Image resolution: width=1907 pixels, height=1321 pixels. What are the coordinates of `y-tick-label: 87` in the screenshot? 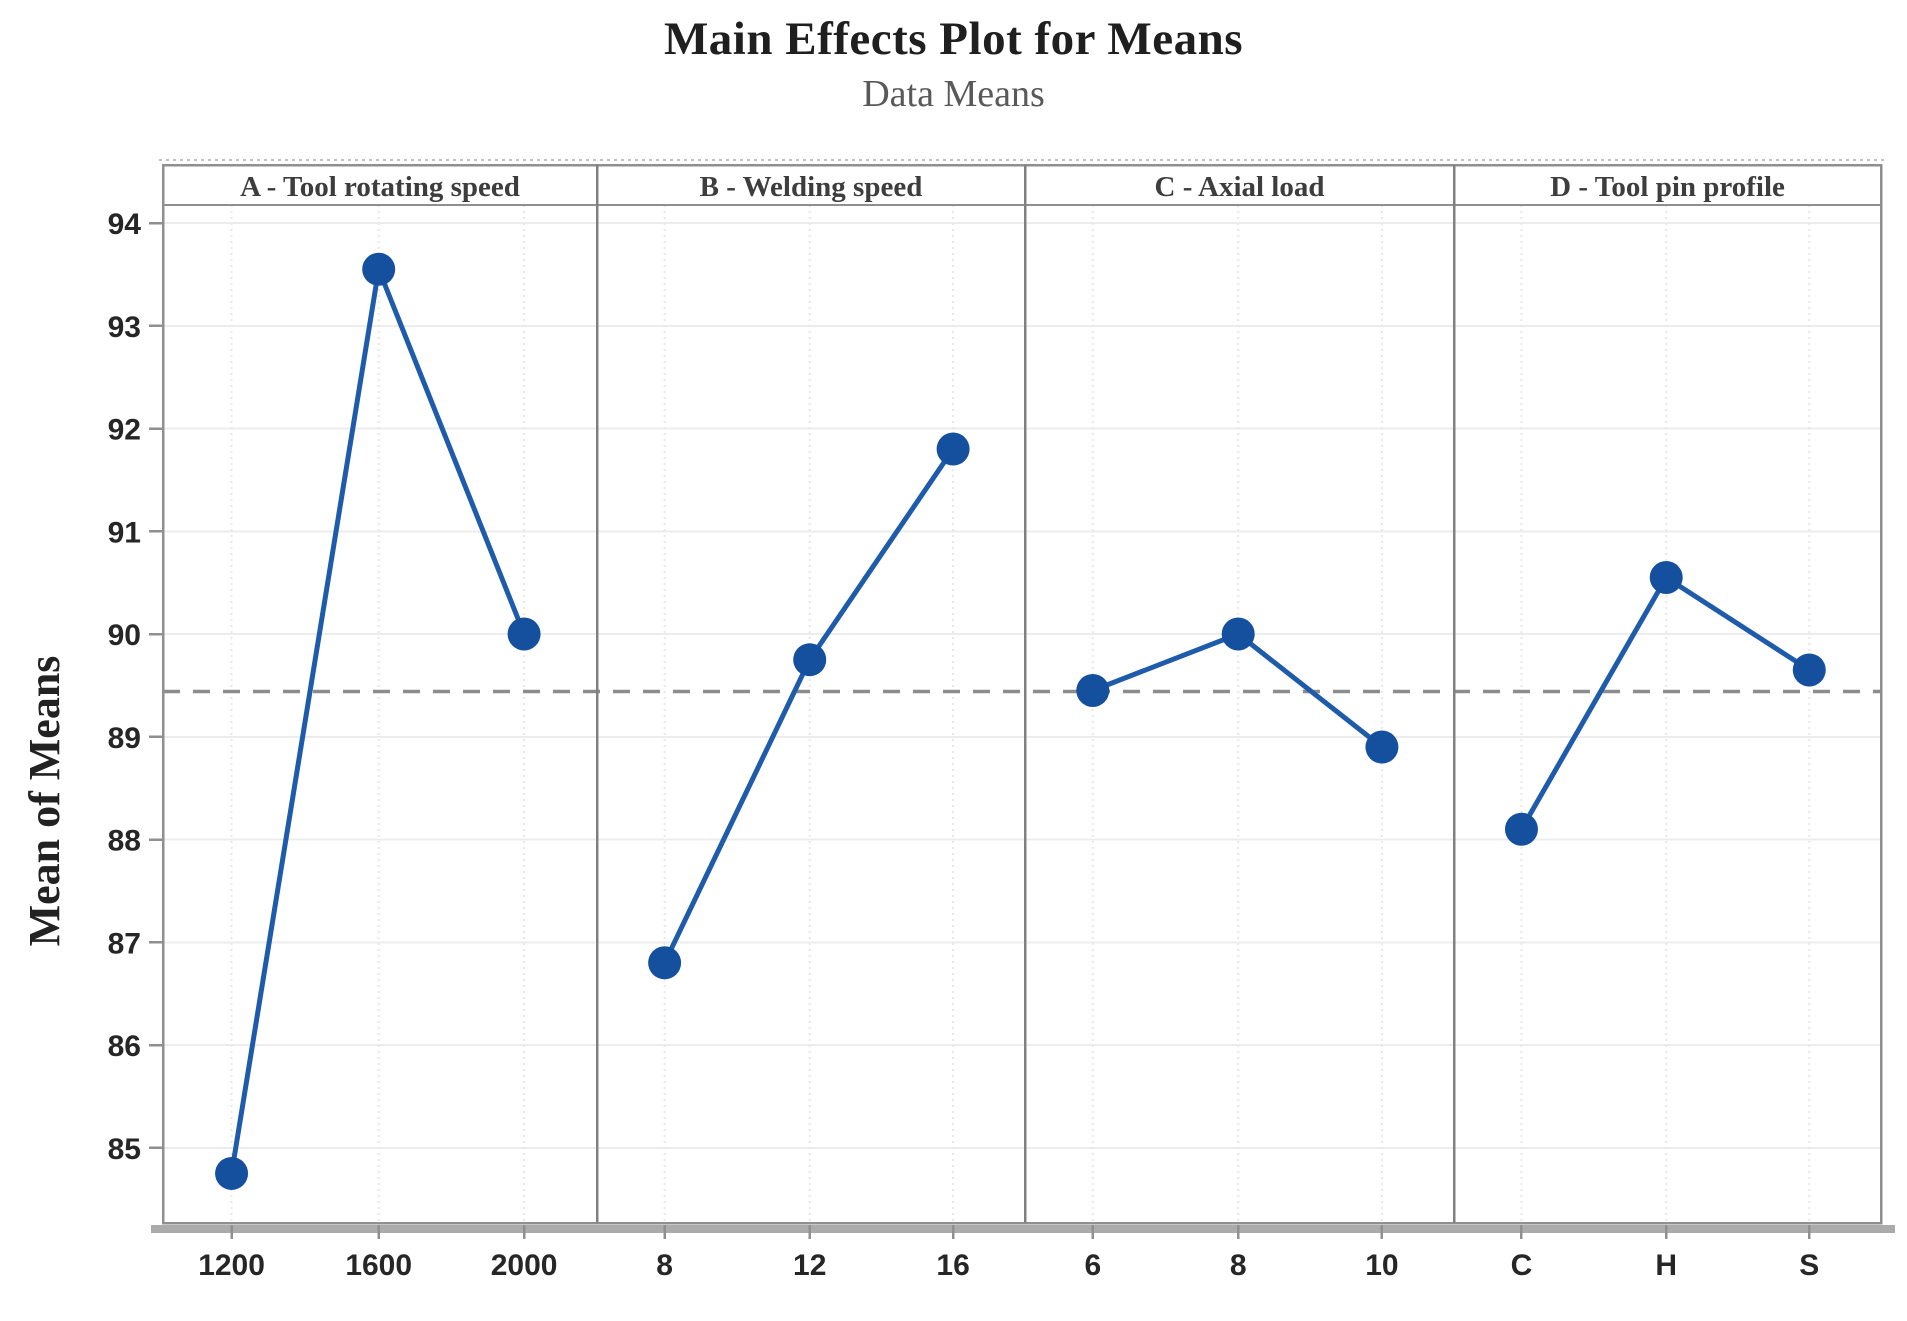 It's located at (124, 943).